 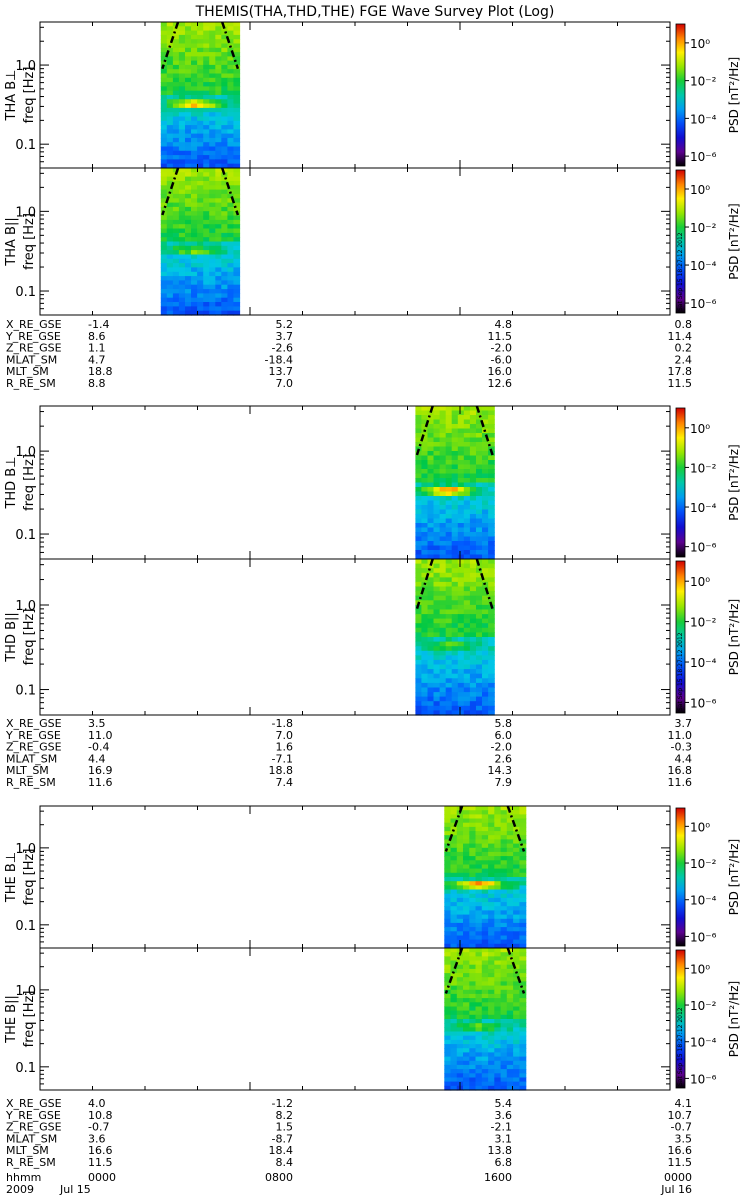 What do you see at coordinates (734, 877) in the screenshot?
I see `colorbar-label: PSD [nT²/Hz]` at bounding box center [734, 877].